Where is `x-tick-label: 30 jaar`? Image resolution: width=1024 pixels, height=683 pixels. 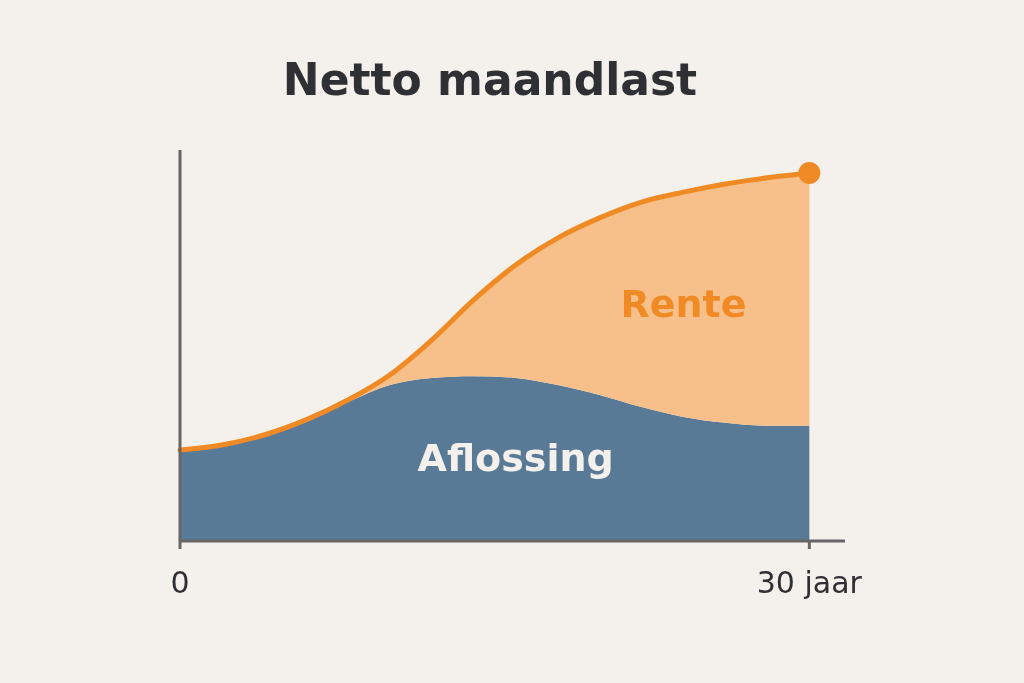
x-tick-label: 30 jaar is located at coordinates (809, 582).